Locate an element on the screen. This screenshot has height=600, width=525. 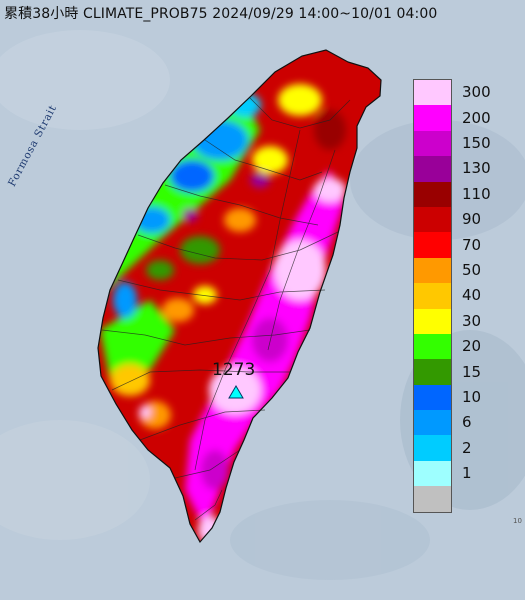
legend-color-bar is located at coordinates (432, 296).